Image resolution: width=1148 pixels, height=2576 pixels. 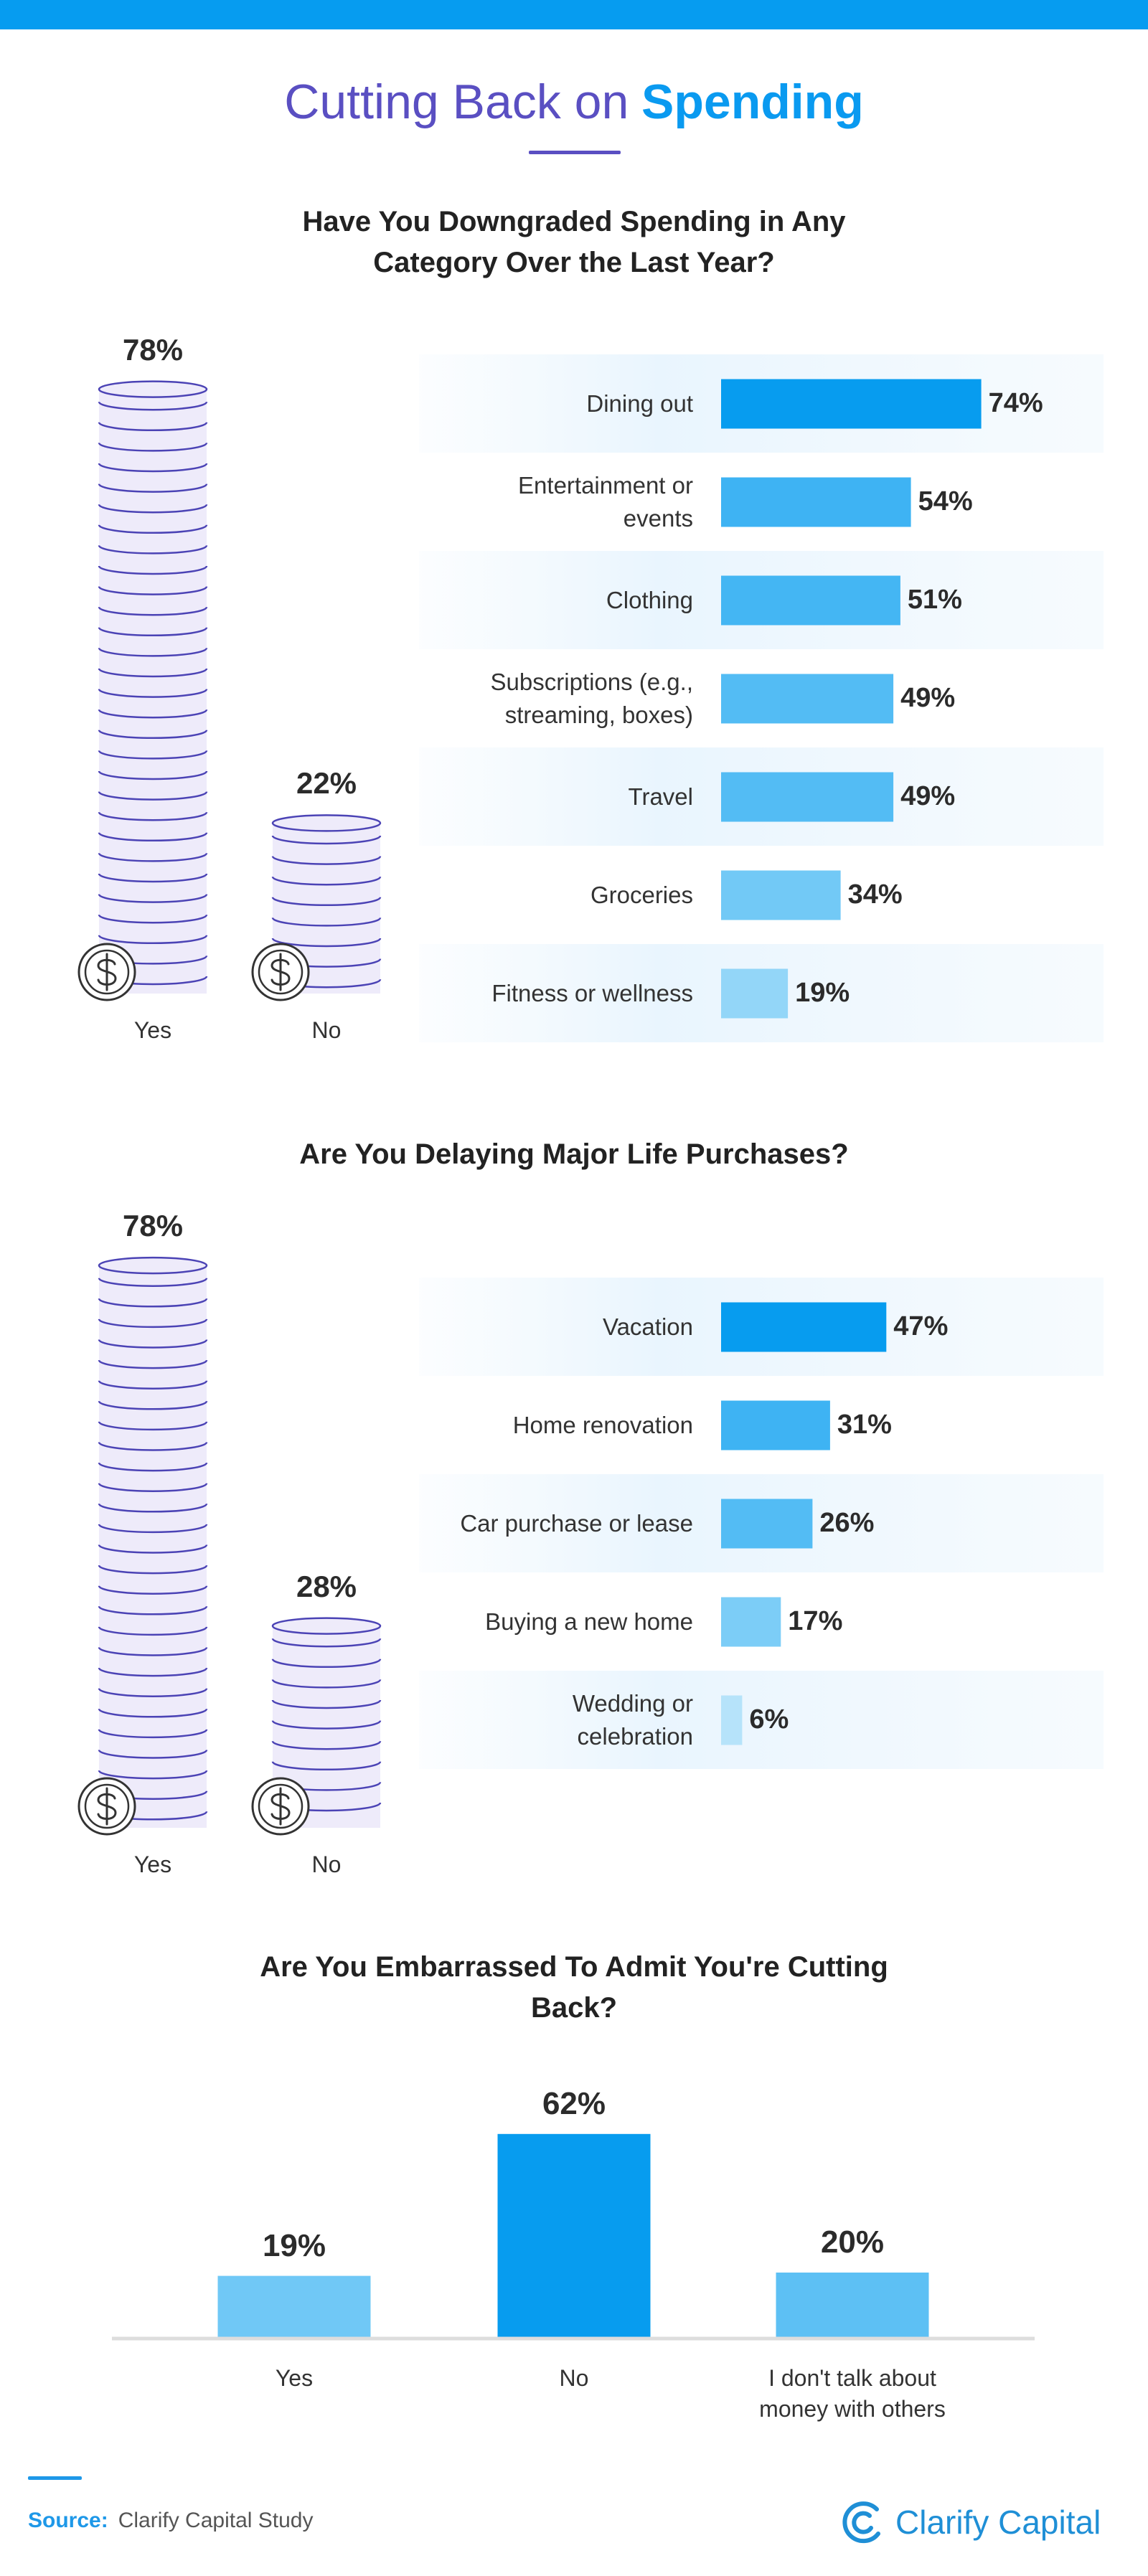 What do you see at coordinates (55, 2478) in the screenshot?
I see `footer-rule` at bounding box center [55, 2478].